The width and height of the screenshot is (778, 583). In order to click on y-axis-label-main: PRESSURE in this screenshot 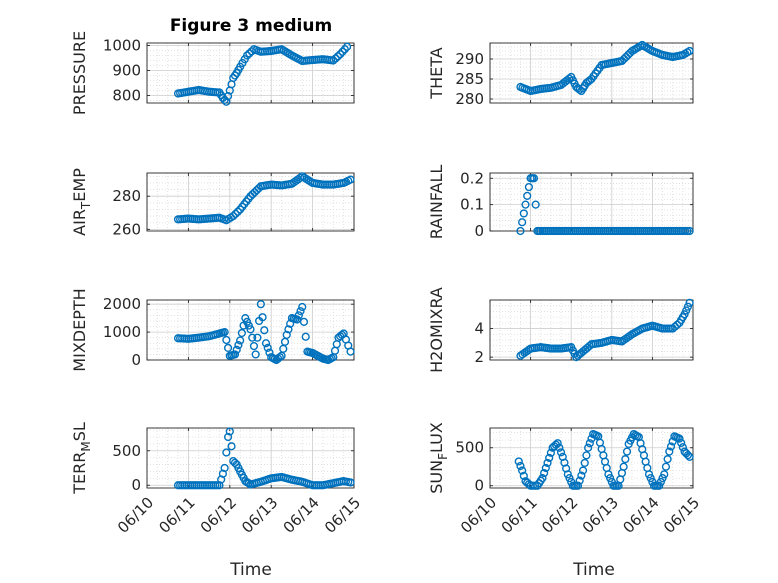, I will do `click(79, 73)`.